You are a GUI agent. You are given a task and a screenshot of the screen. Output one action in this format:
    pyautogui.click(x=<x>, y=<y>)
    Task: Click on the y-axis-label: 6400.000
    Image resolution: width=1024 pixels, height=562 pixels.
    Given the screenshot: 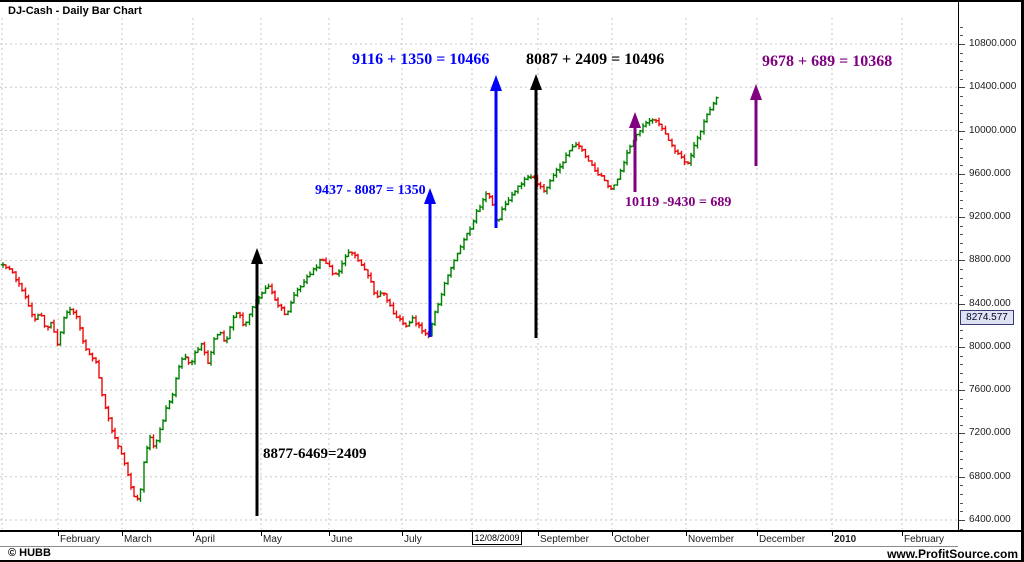 What is the action you would take?
    pyautogui.click(x=990, y=519)
    